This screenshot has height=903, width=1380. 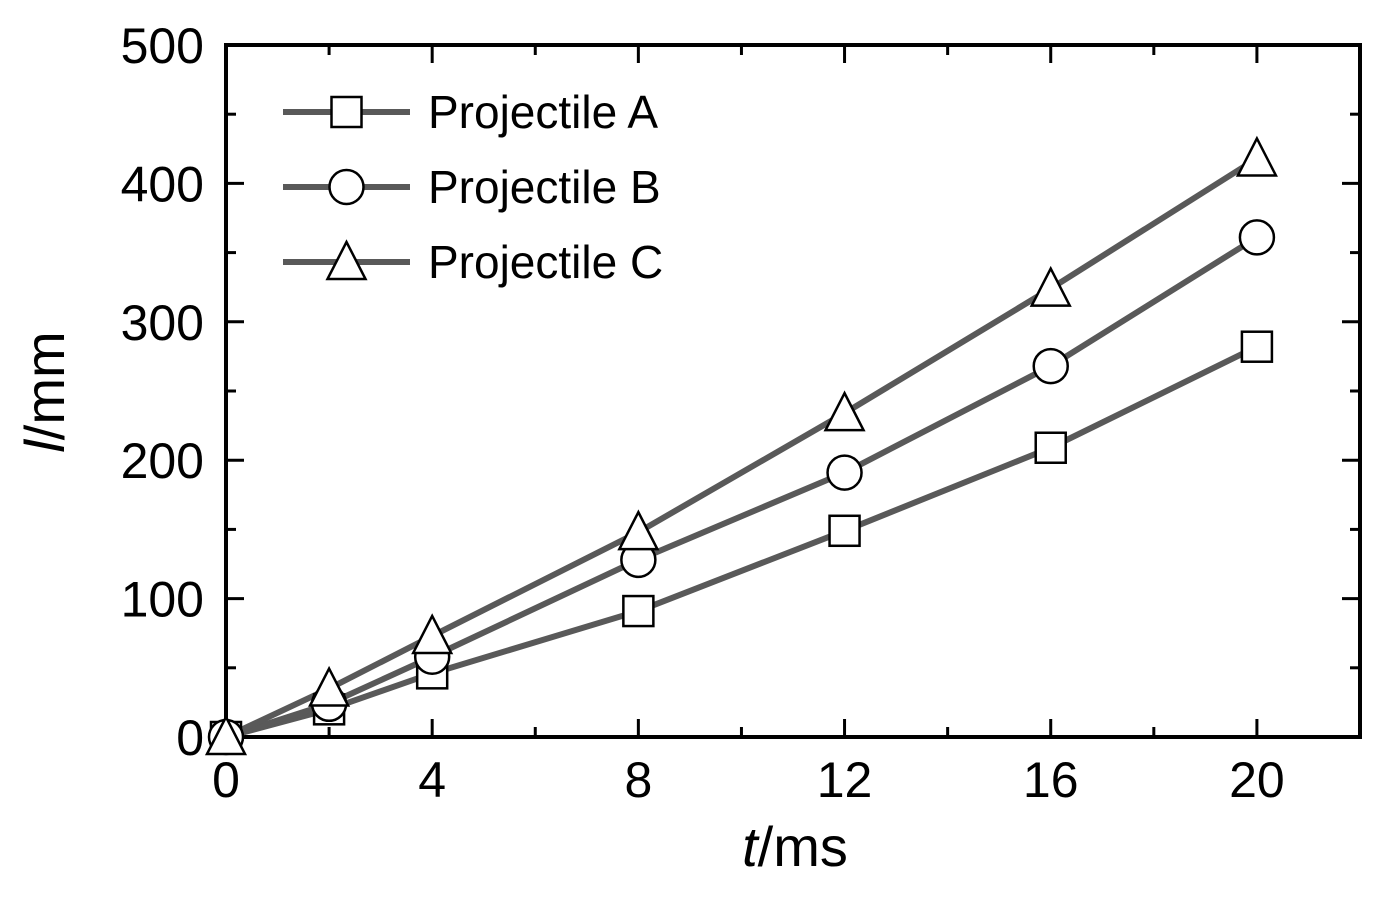 I want to click on legend-label: Projectile C, so click(x=545, y=262).